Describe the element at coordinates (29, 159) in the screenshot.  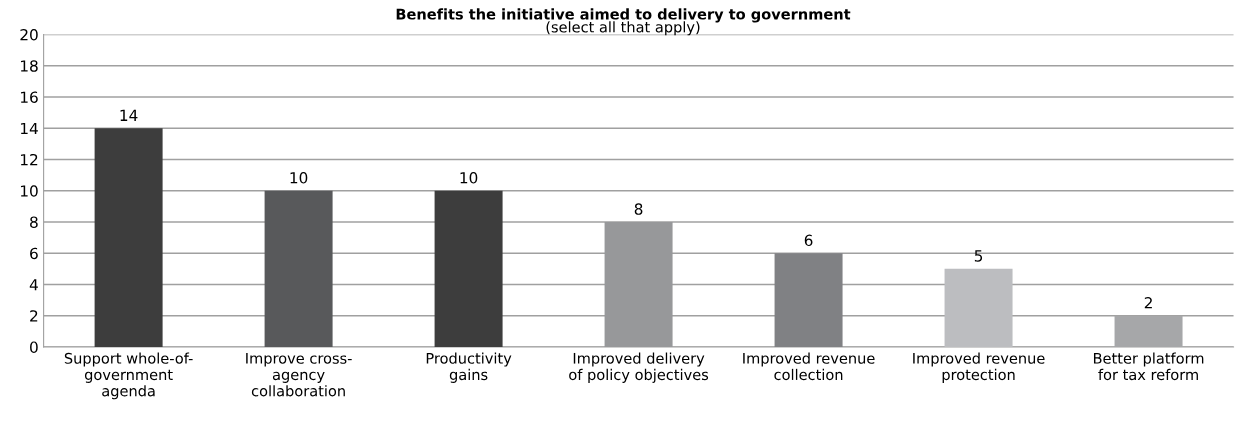
I see `y-tick-label: 12` at that location.